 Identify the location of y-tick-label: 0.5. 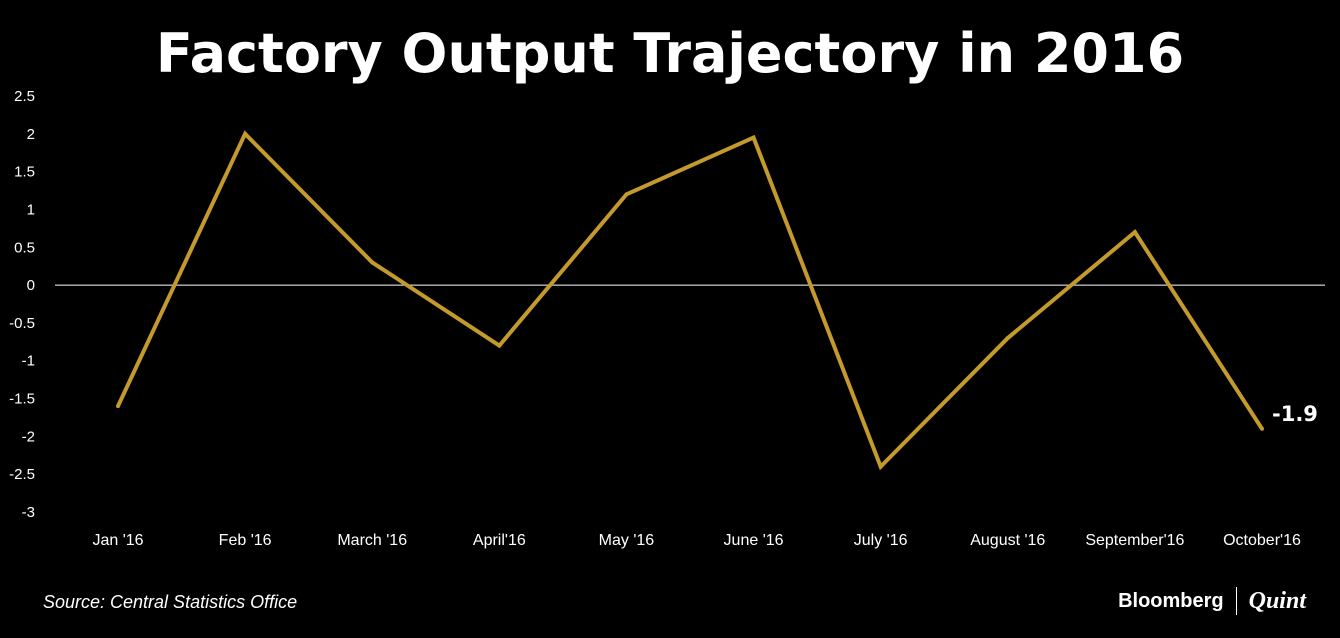
(24, 247).